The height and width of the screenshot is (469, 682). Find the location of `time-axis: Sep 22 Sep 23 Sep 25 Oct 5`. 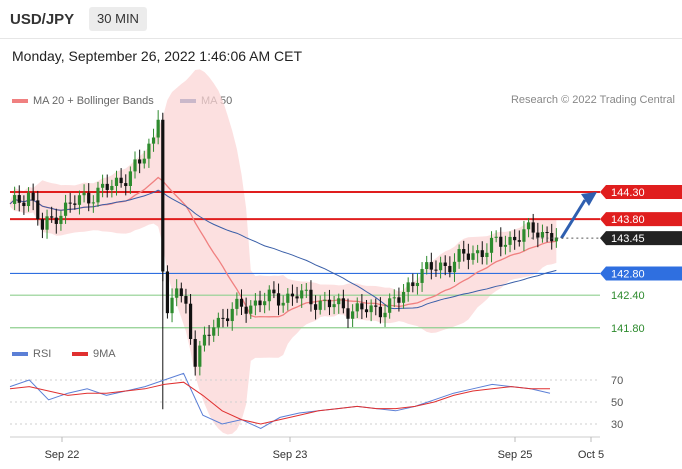

time-axis: Sep 22 Sep 23 Sep 25 Oct 5 is located at coordinates (307, 448).